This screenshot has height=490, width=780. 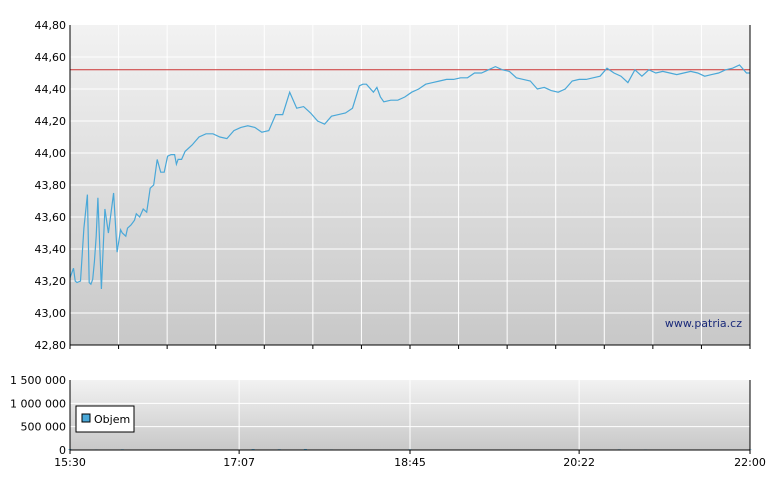 I want to click on legend-label: Objem, so click(x=112, y=419).